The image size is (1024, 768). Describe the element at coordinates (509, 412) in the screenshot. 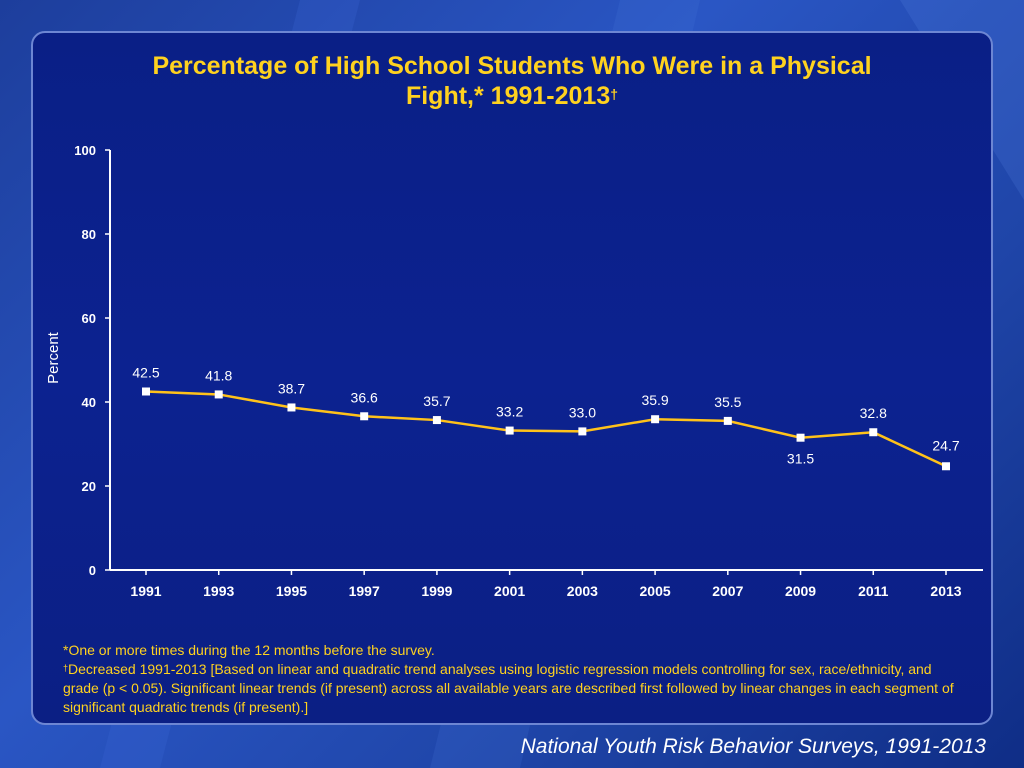

I see `data-label: 33.2` at that location.